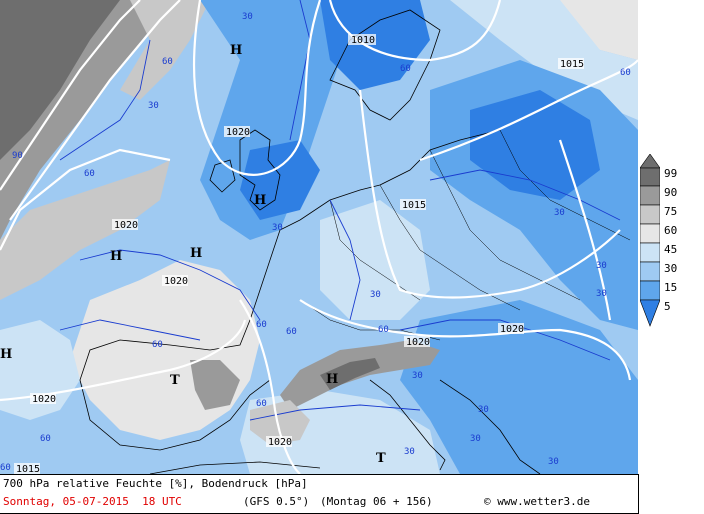  I want to click on isobar-label-5: 1015, so click(414, 205).